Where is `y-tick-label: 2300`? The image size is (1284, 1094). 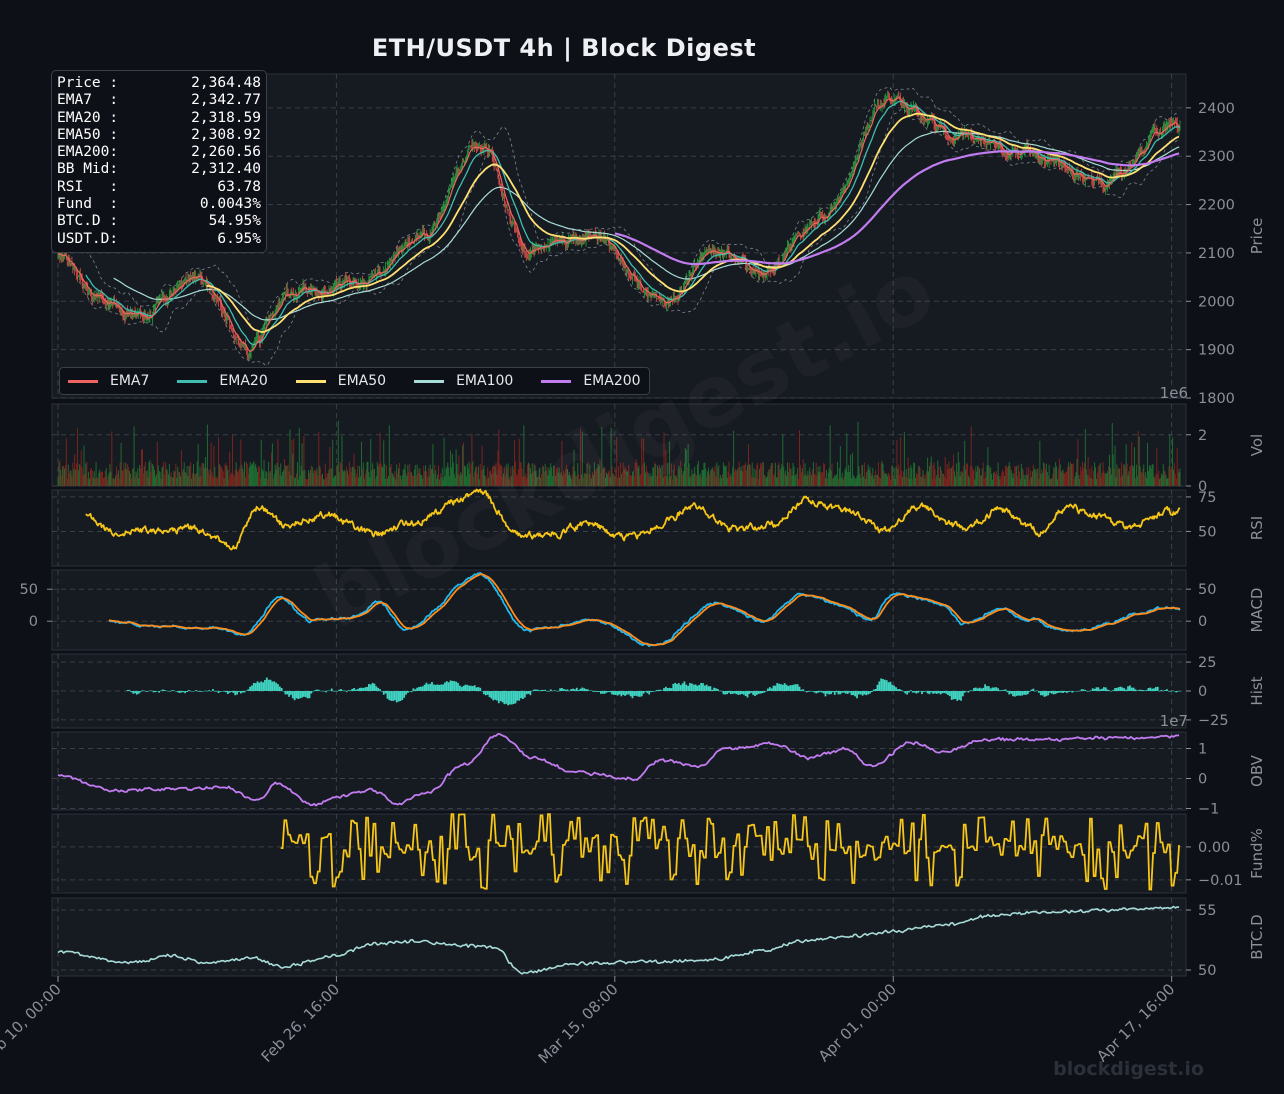
y-tick-label: 2300 is located at coordinates (1216, 157).